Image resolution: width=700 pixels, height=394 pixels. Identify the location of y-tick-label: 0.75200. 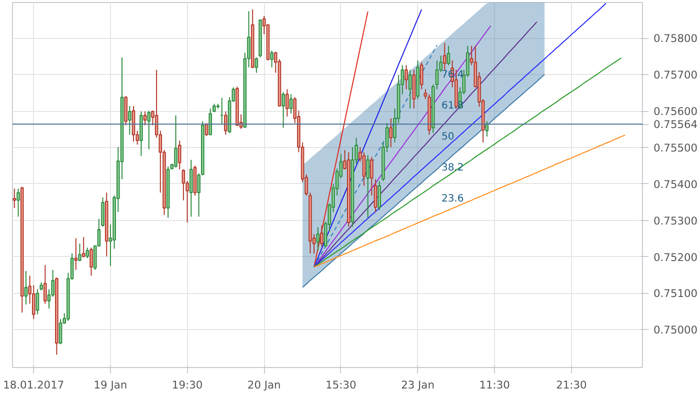
(676, 257).